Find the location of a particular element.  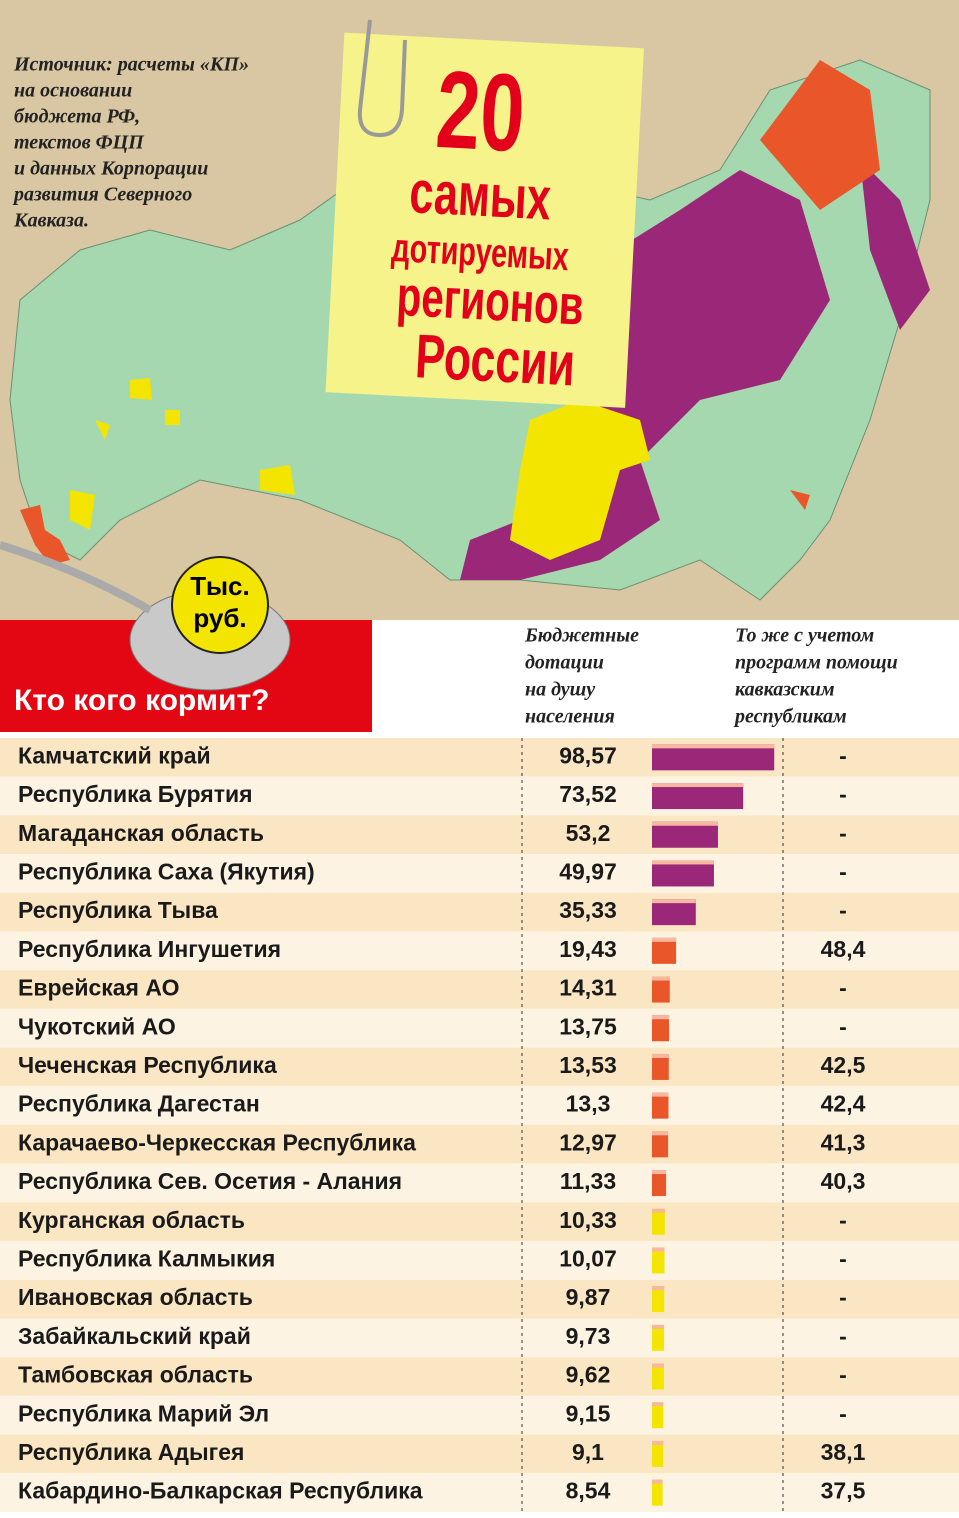

unit-label: руб. is located at coordinates (219, 618).